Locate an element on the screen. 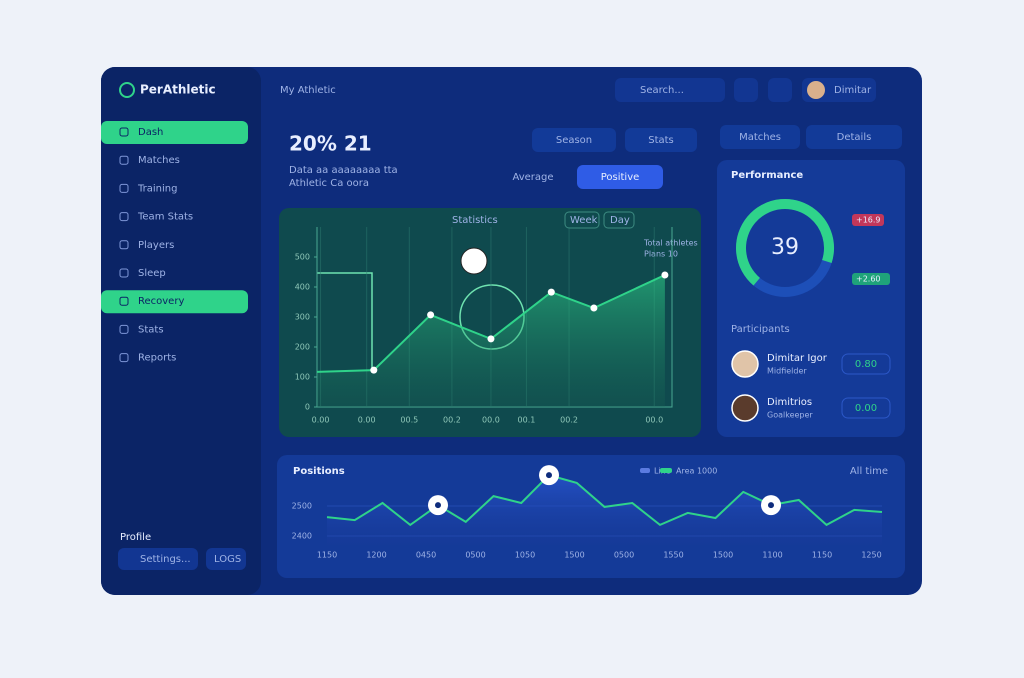 The image size is (1024, 678). range-label: All time is located at coordinates (869, 471).